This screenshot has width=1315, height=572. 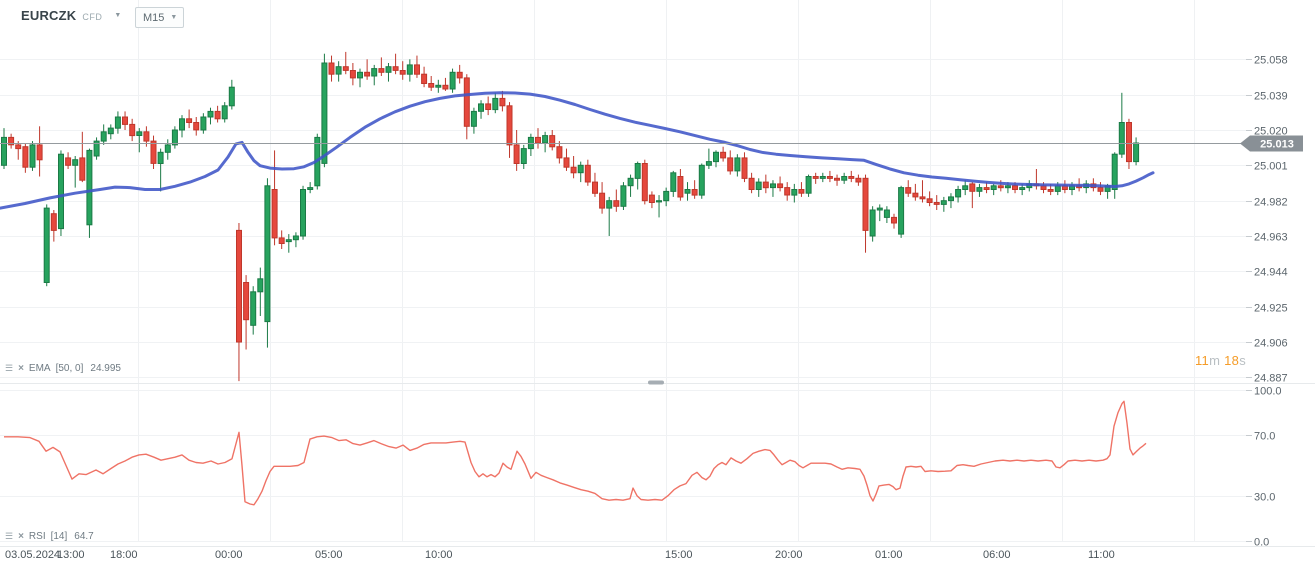 What do you see at coordinates (1232, 360) in the screenshot?
I see `countdown-seconds: 18` at bounding box center [1232, 360].